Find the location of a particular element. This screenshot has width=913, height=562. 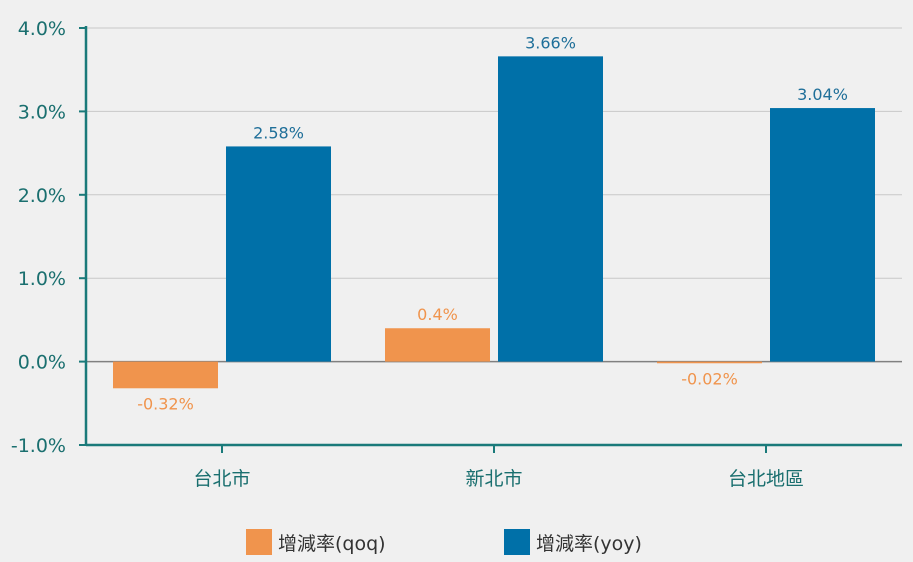

data-label: 0.4% is located at coordinates (437, 314).